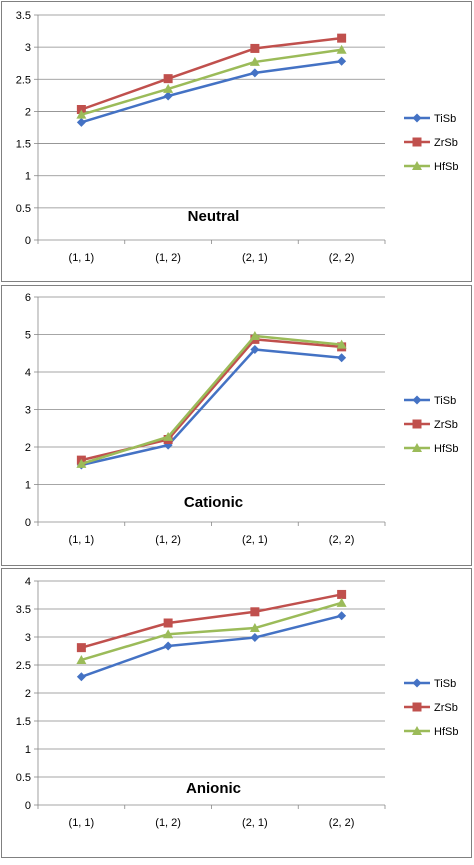 The image size is (474, 865). What do you see at coordinates (28, 48) in the screenshot?
I see `y-tick-label: 3` at bounding box center [28, 48].